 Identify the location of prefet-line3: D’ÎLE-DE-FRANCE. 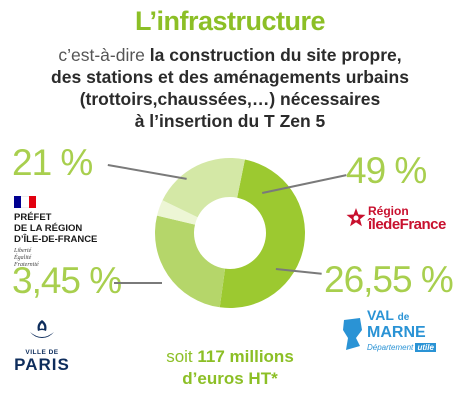
(56, 239).